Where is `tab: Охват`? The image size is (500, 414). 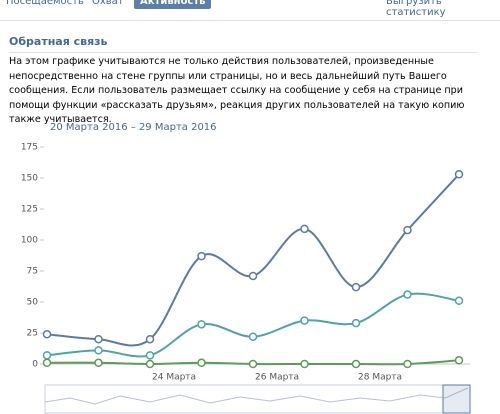 tab: Охват is located at coordinates (108, 3).